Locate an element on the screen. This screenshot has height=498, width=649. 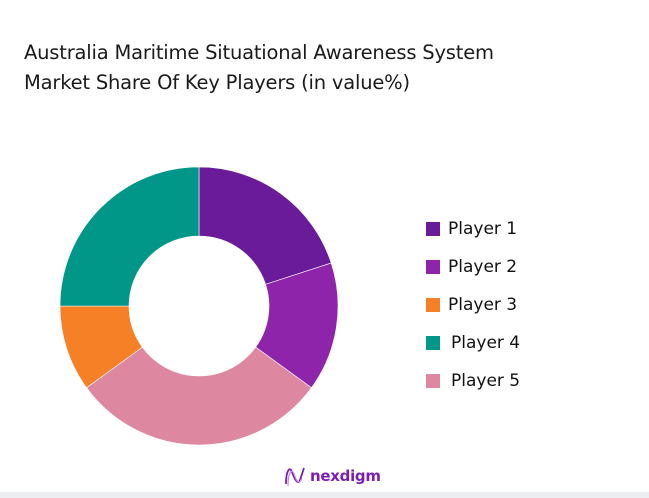
legend-label: Player 3 is located at coordinates (483, 305).